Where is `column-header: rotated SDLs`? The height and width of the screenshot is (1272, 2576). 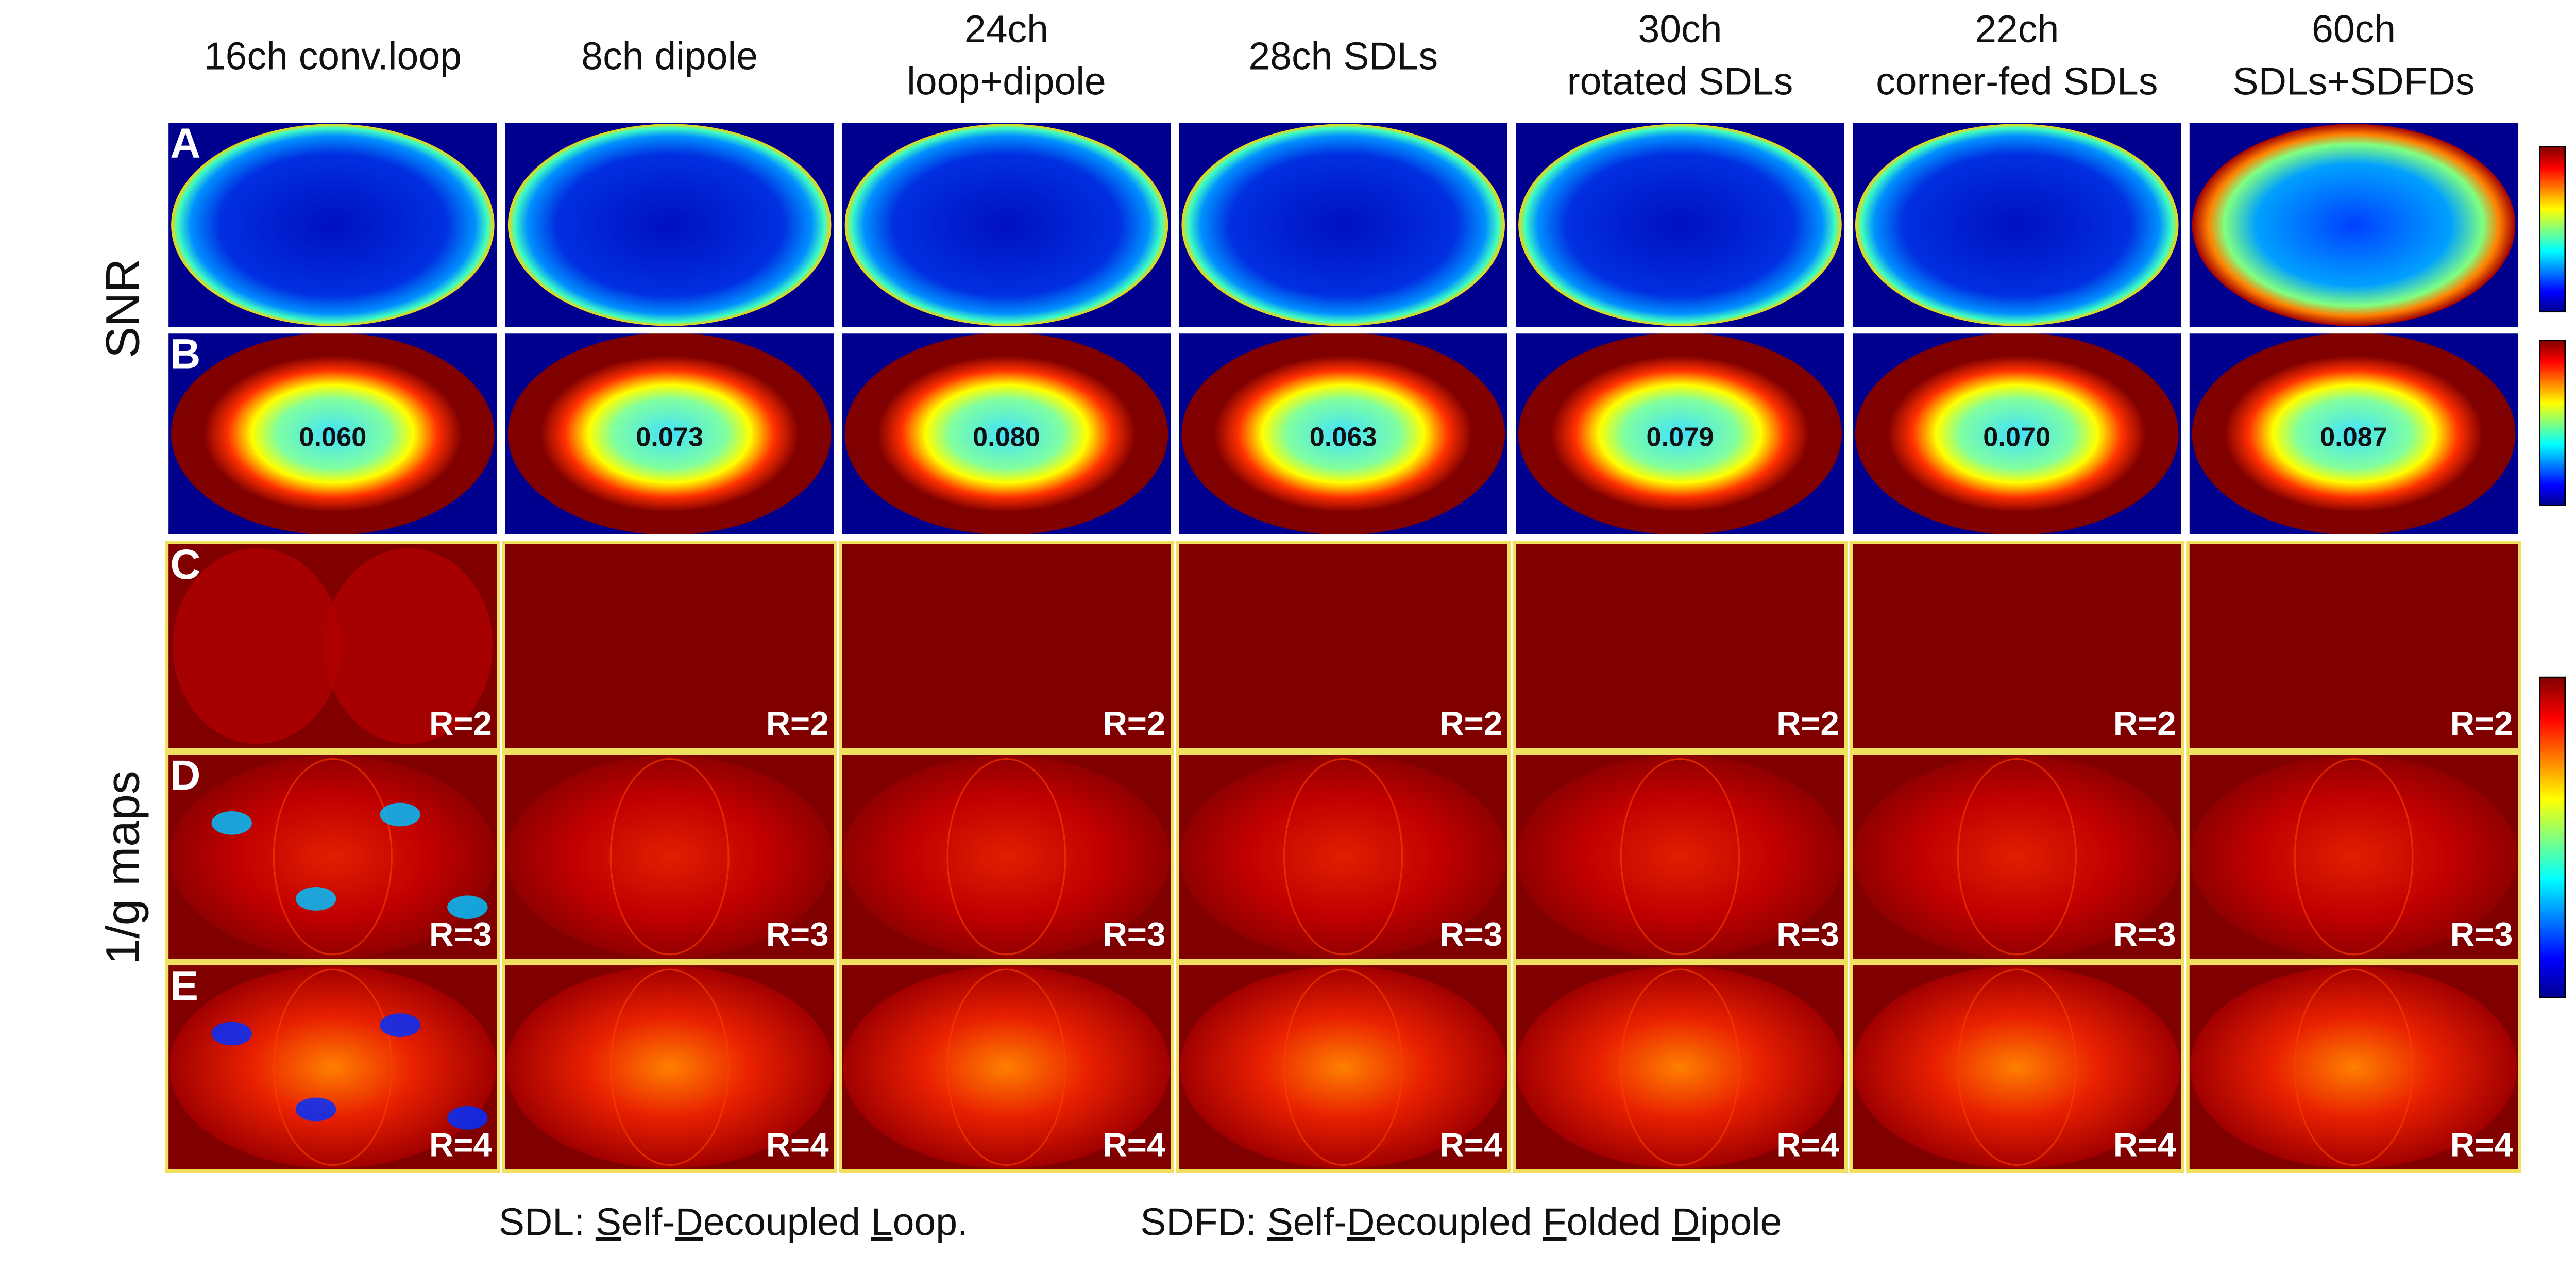
column-header: rotated SDLs is located at coordinates (1680, 81).